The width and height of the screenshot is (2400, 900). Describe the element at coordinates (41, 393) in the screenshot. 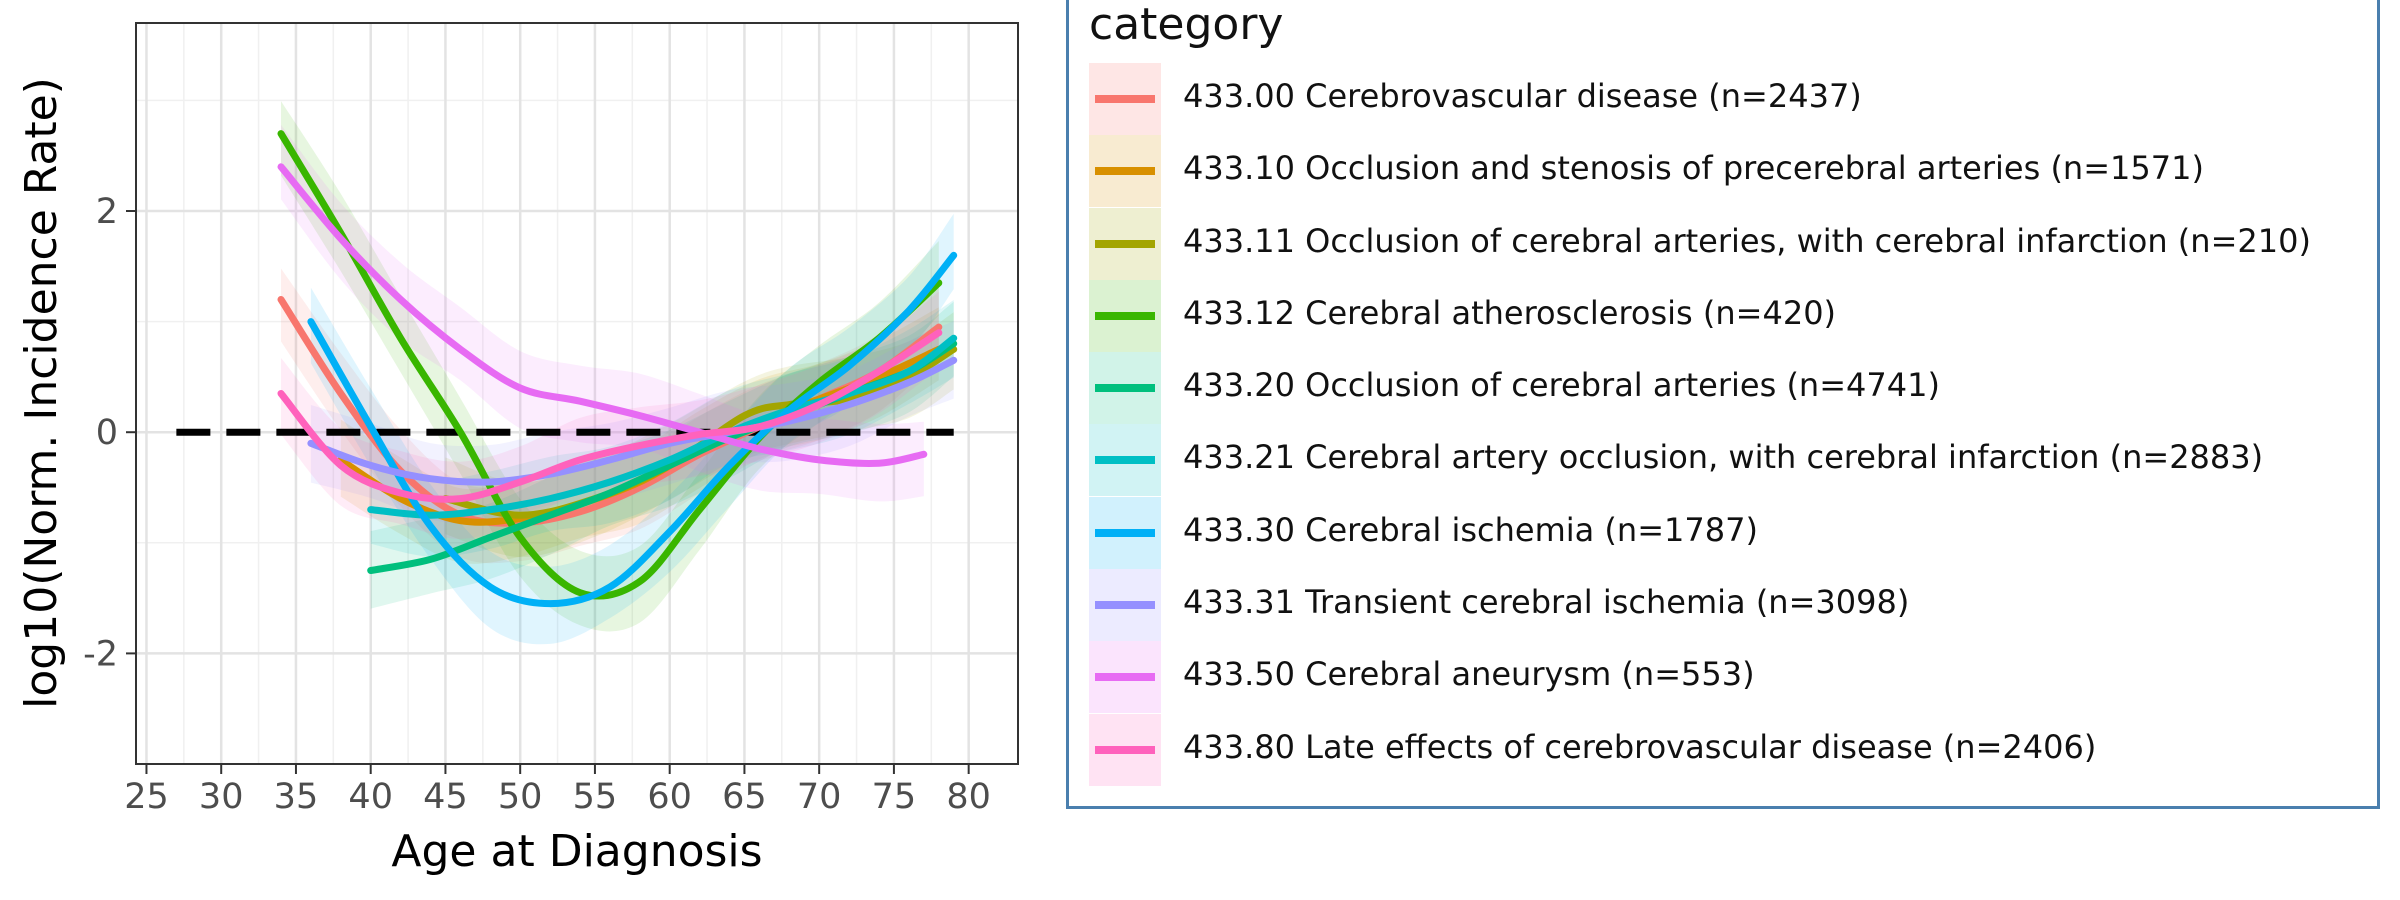

I see `y-axis-label: log10(Norm. Incidence Rate)` at that location.